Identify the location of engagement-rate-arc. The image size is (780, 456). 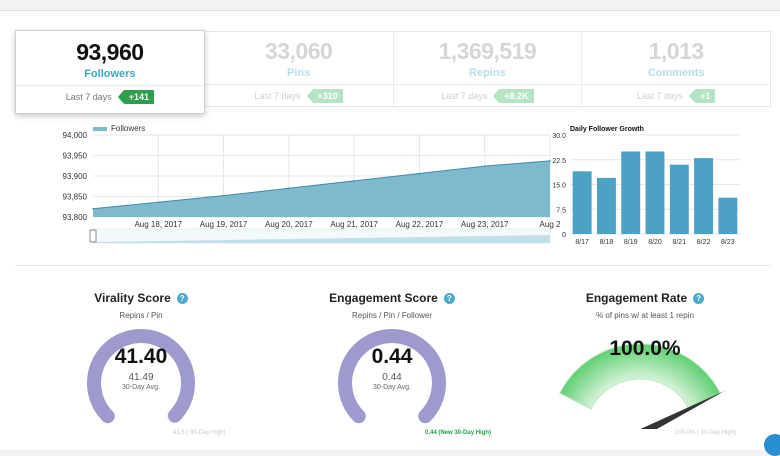
(642, 386).